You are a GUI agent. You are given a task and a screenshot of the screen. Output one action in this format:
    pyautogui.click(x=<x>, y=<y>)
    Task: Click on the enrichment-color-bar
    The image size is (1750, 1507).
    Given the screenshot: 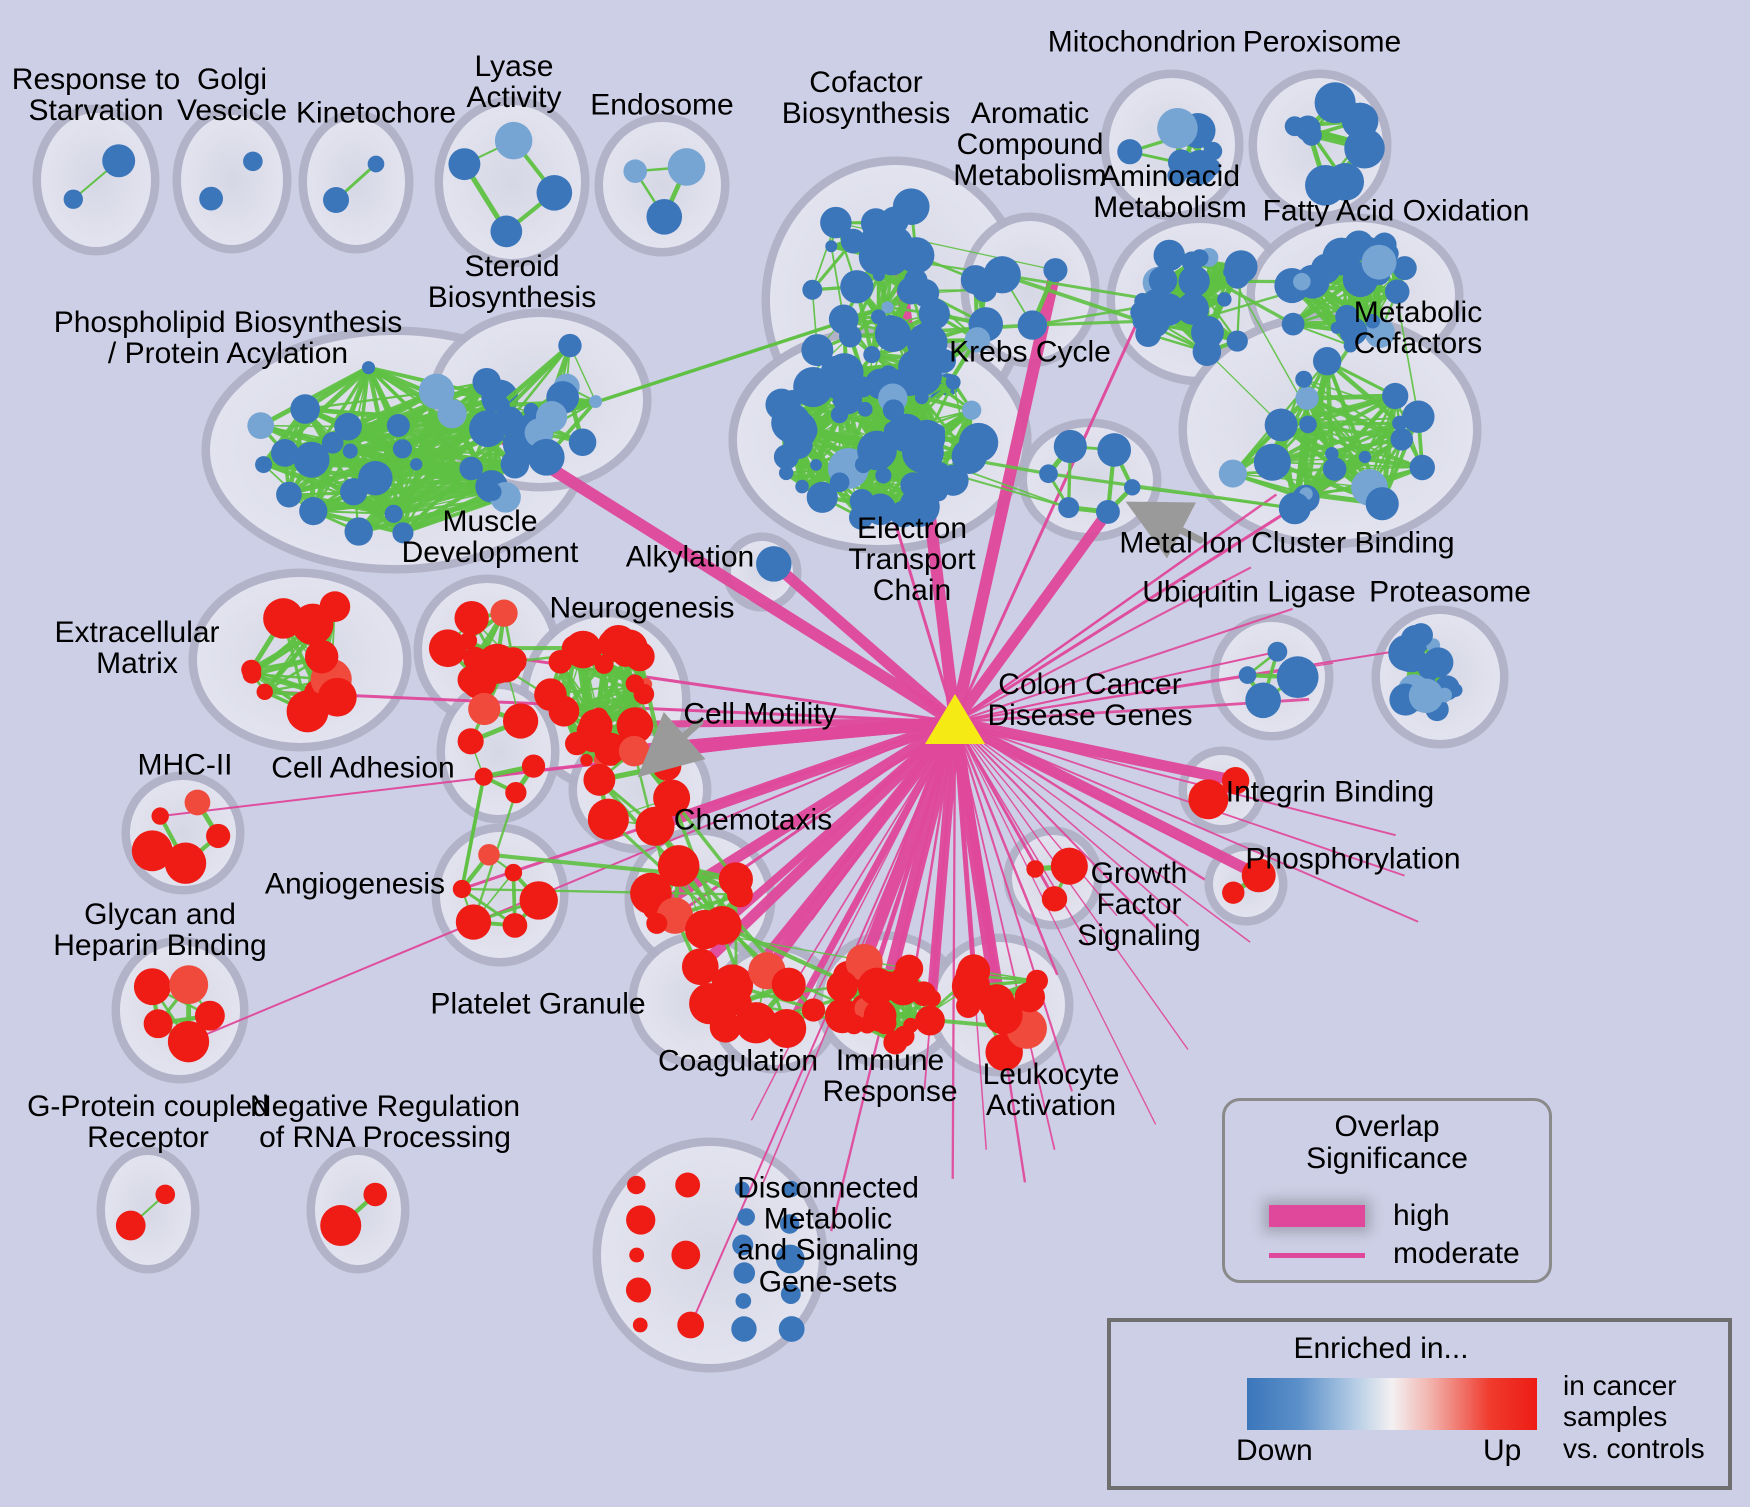 What is the action you would take?
    pyautogui.click(x=1392, y=1404)
    